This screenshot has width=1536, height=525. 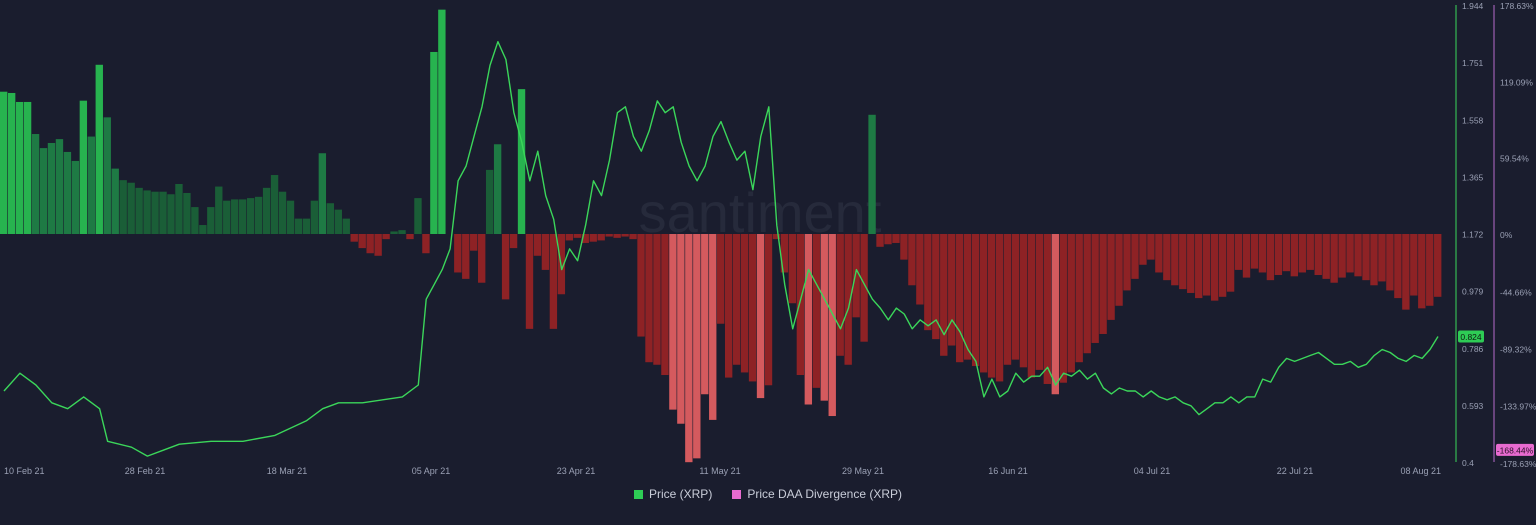 I want to click on price-last-marker, so click(x=1471, y=336).